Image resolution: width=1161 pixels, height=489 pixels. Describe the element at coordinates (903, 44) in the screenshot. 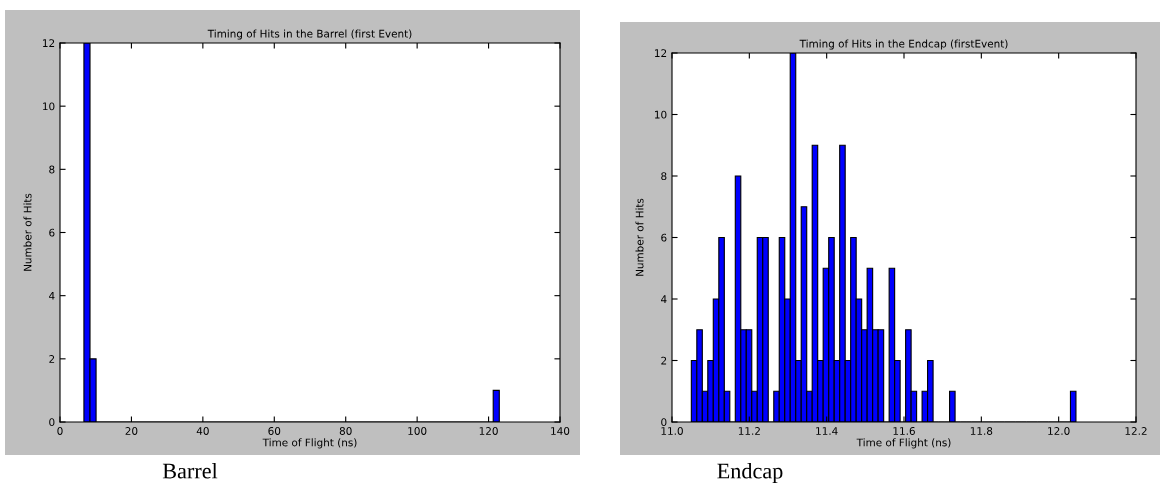

I see `chart-title: Timing of Hits in the Endcap (firstEvent)` at that location.